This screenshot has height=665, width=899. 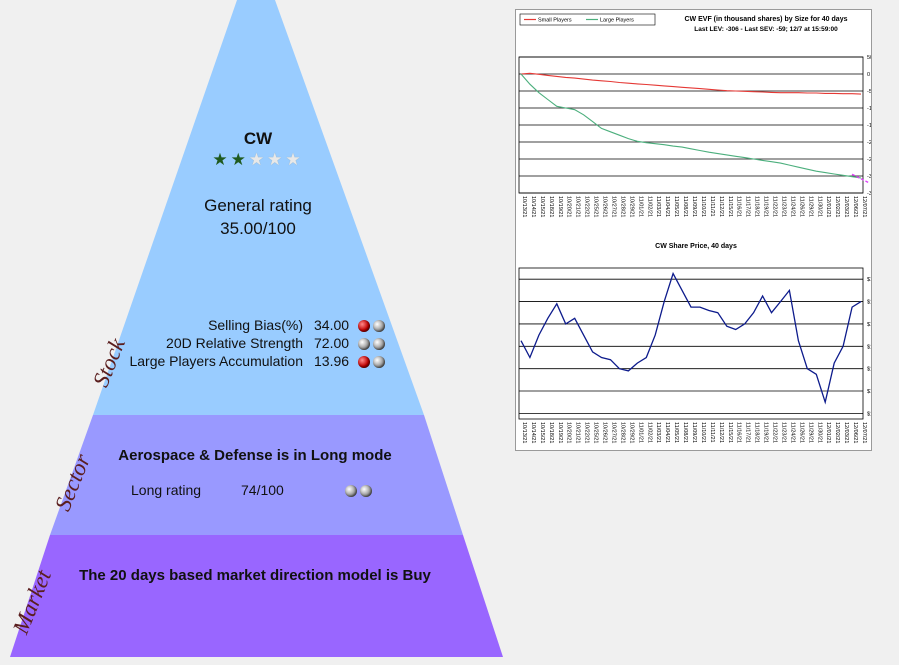 I want to click on x-tick-label: 10/14/21, so click(x=533, y=206).